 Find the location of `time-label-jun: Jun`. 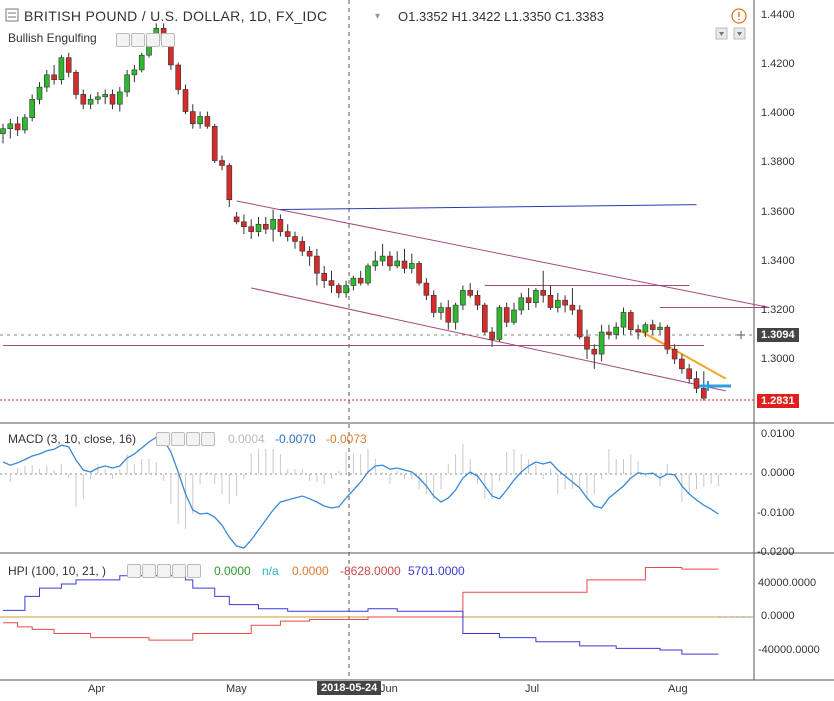

time-label-jun: Jun is located at coordinates (389, 689).